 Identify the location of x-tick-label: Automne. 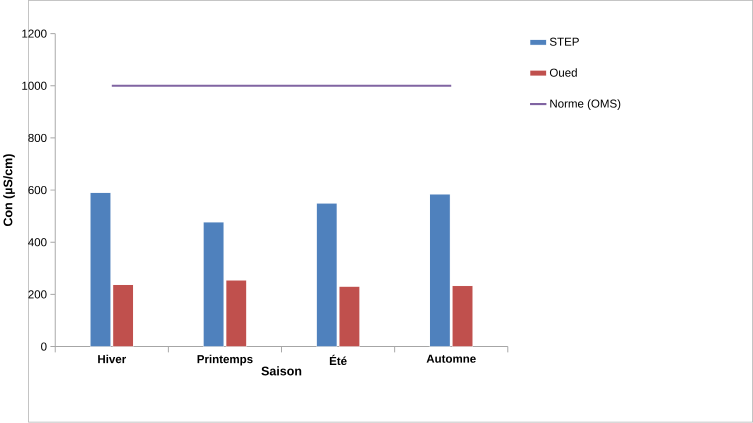
(451, 359).